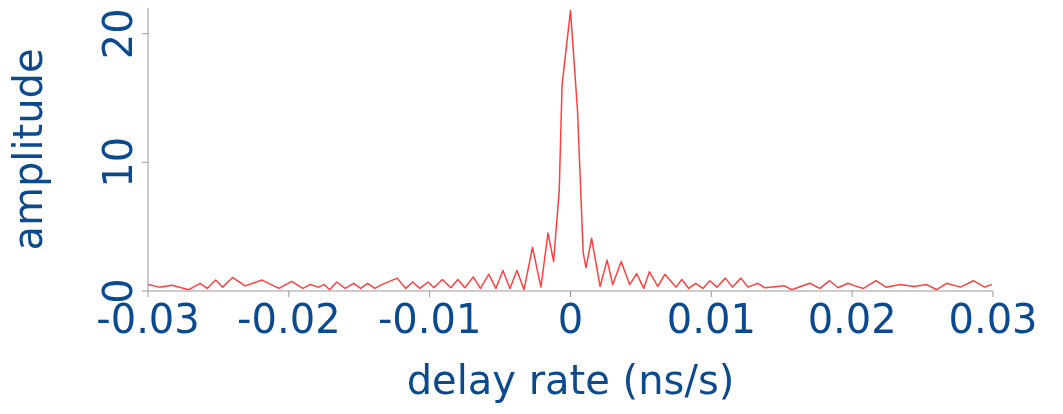 The image size is (1063, 414). Describe the element at coordinates (570, 319) in the screenshot. I see `x-tick-label: 0` at that location.